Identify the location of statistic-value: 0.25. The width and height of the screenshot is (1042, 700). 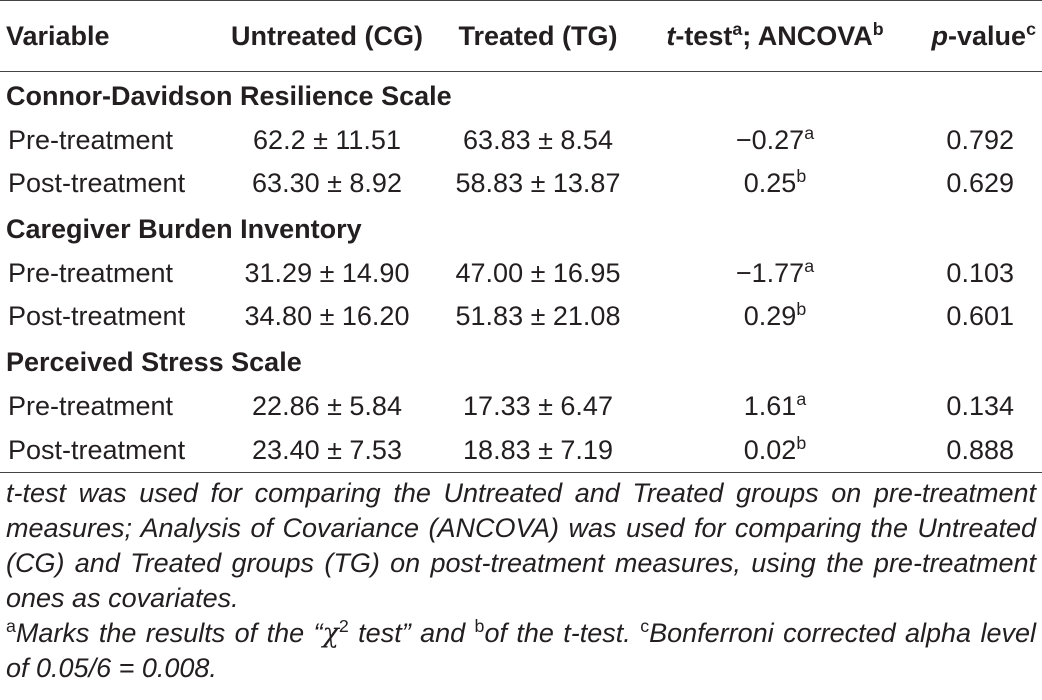
(770, 183).